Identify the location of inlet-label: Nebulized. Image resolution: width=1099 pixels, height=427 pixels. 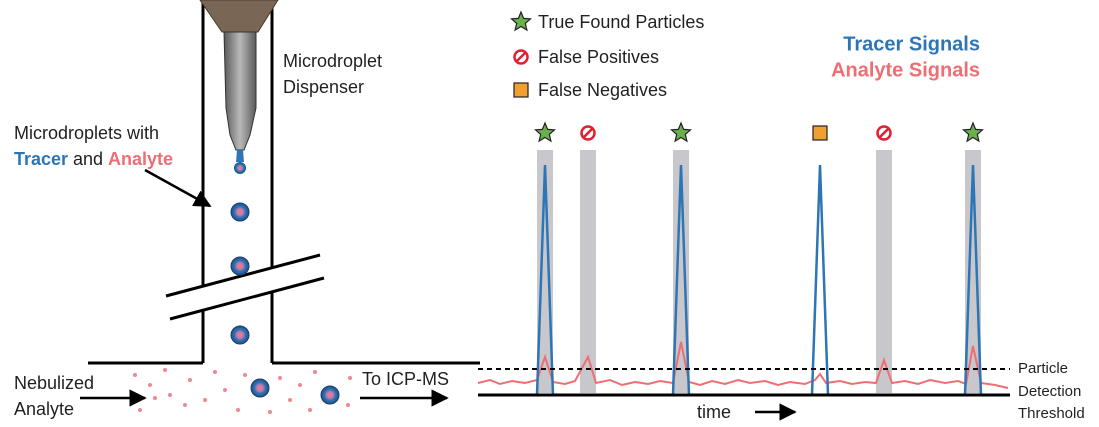
(54, 383).